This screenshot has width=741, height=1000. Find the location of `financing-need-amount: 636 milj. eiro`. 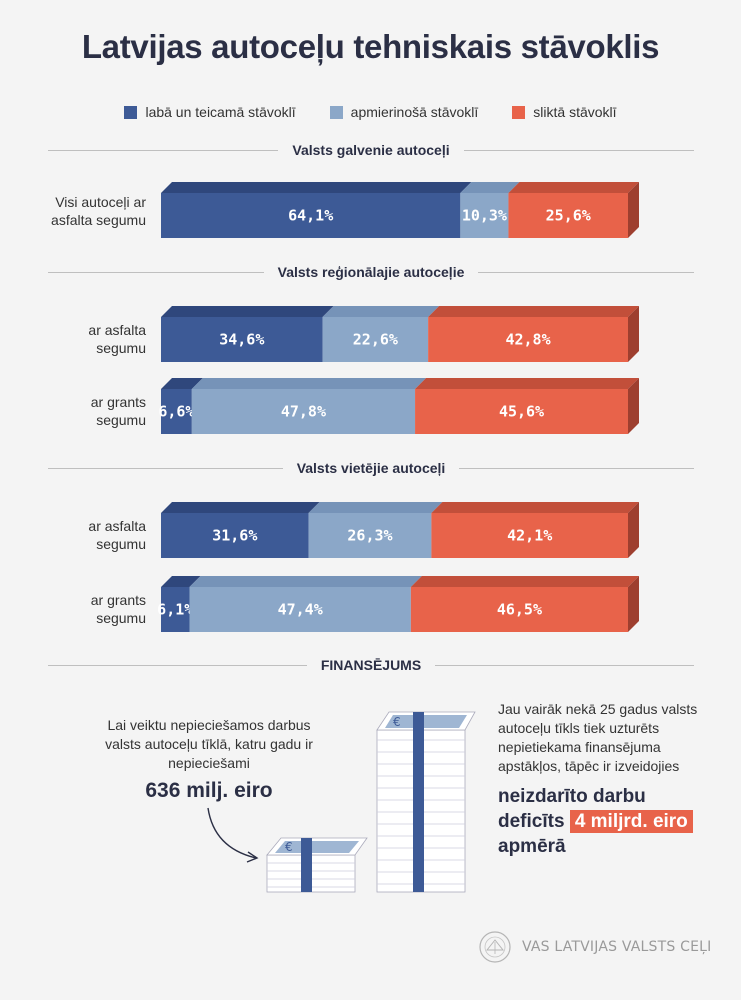

financing-need-amount: 636 milj. eiro is located at coordinates (209, 790).